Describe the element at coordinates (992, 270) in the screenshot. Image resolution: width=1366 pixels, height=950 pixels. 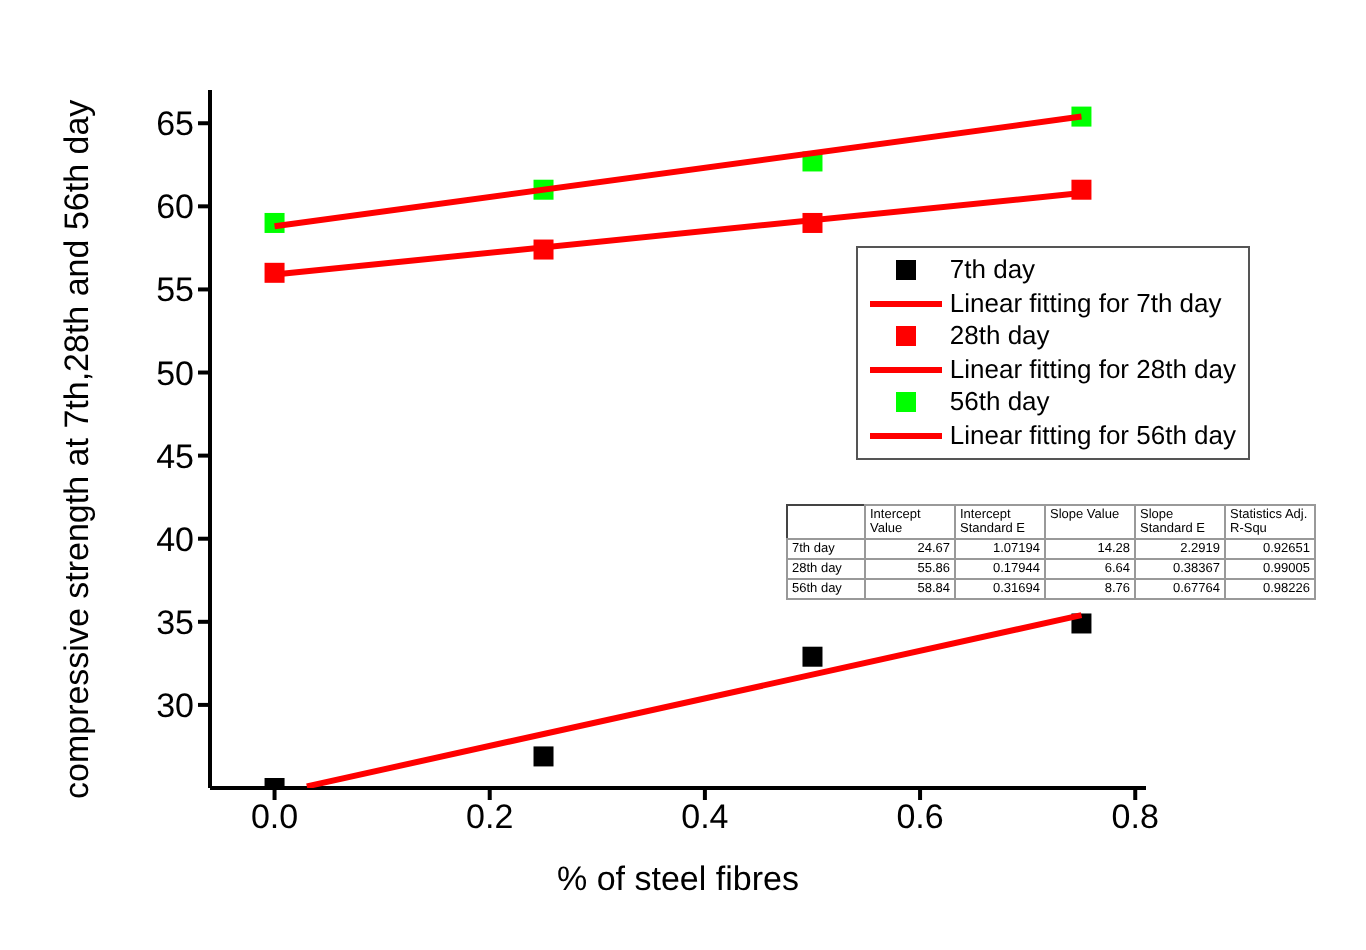
I see `legend-label: 7th day` at that location.